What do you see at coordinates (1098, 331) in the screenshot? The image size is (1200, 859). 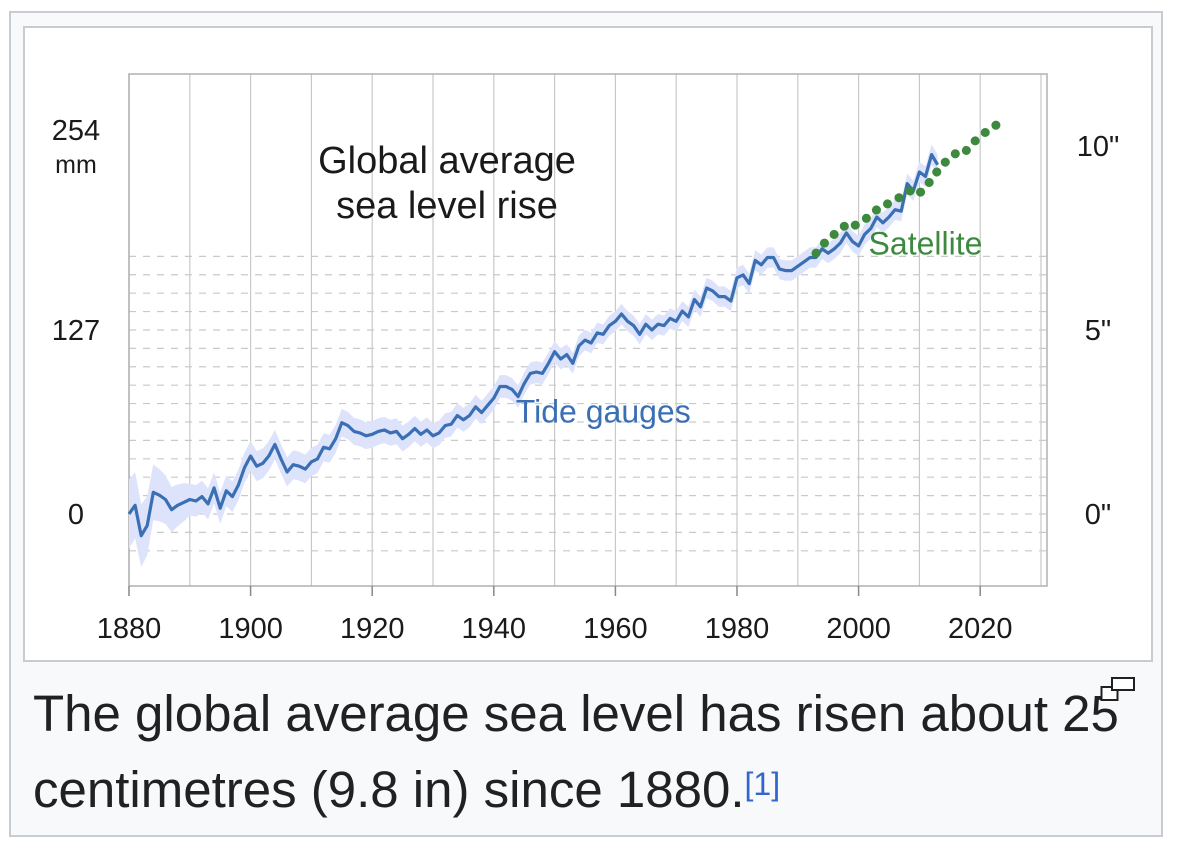 I see `right-axis-tick-label: 5"` at bounding box center [1098, 331].